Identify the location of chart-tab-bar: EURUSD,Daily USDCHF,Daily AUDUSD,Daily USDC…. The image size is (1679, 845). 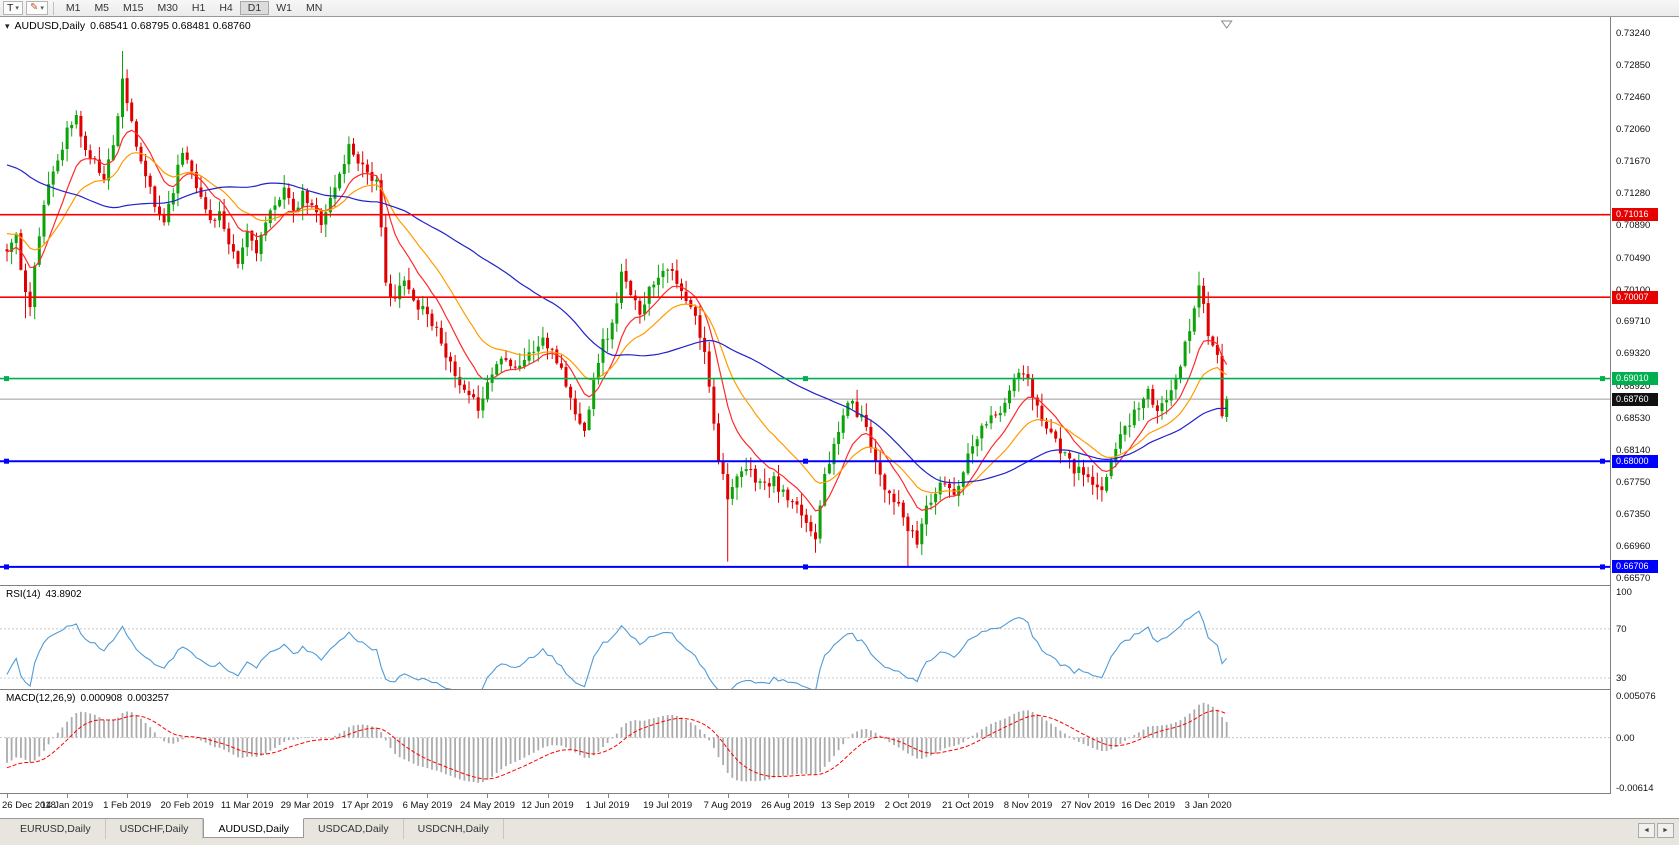
(839, 831).